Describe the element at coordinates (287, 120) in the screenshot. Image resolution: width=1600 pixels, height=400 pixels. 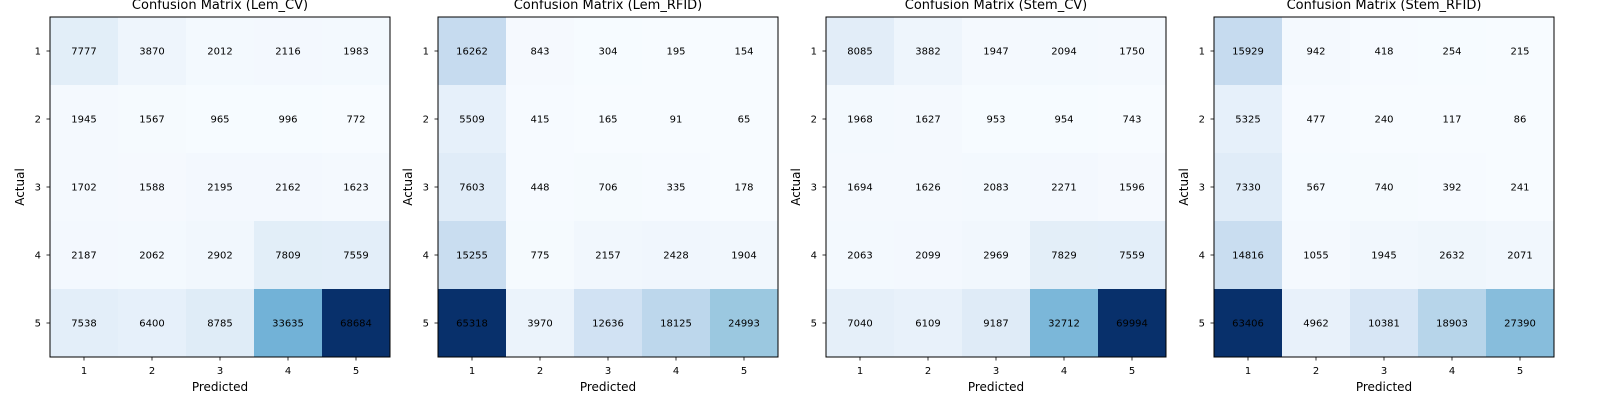
I see `cell-value-label: 996` at that location.